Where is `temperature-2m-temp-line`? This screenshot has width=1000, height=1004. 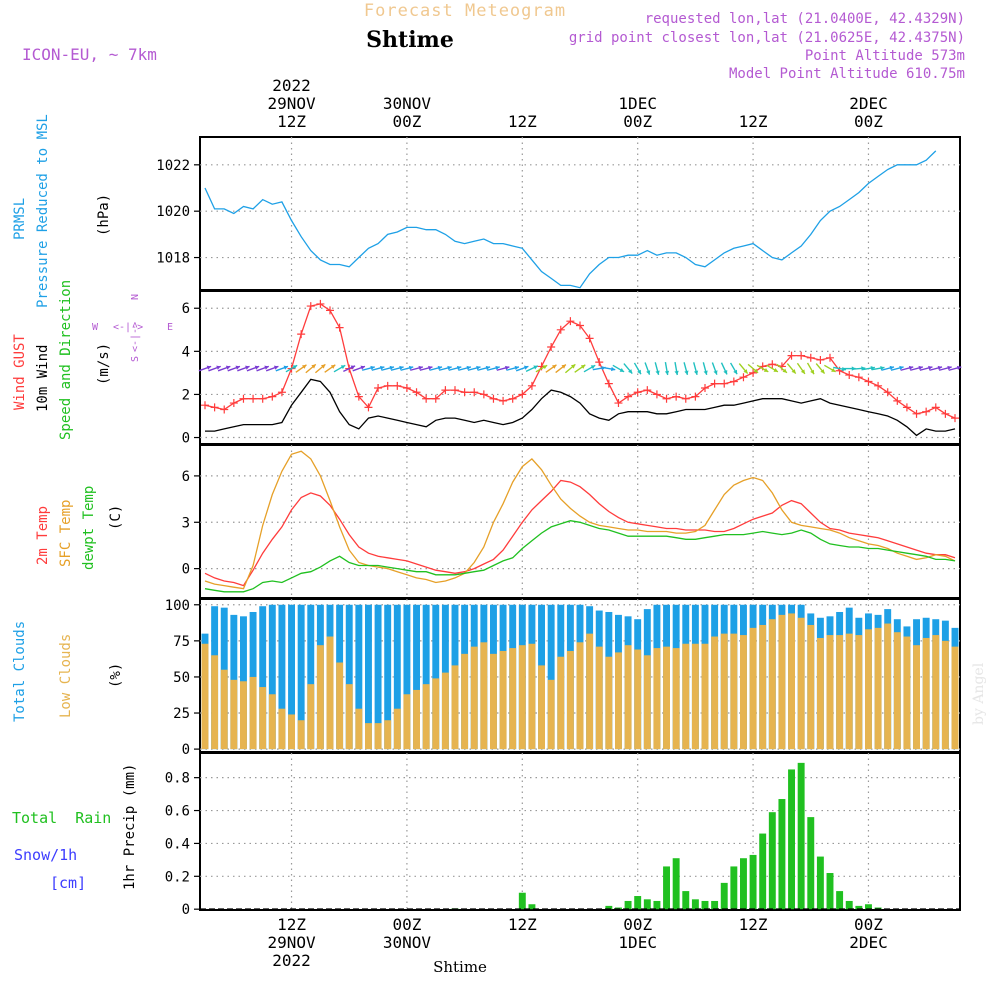
temperature-2m-temp-line is located at coordinates (580, 533).